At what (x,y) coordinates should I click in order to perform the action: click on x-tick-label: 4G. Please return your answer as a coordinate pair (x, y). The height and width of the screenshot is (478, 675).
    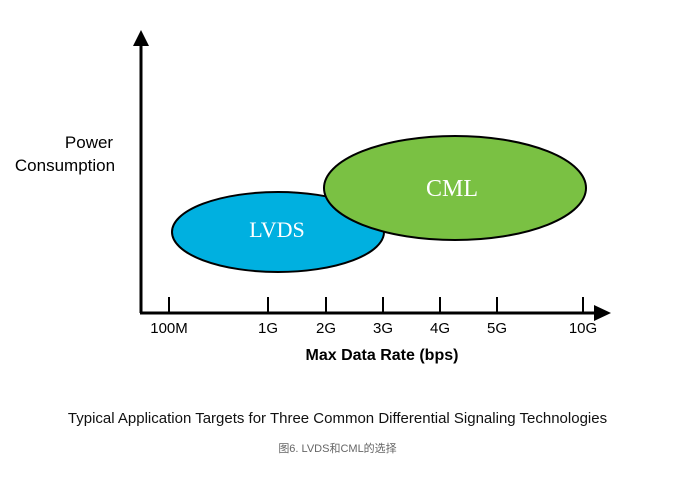
    Looking at the image, I should click on (440, 328).